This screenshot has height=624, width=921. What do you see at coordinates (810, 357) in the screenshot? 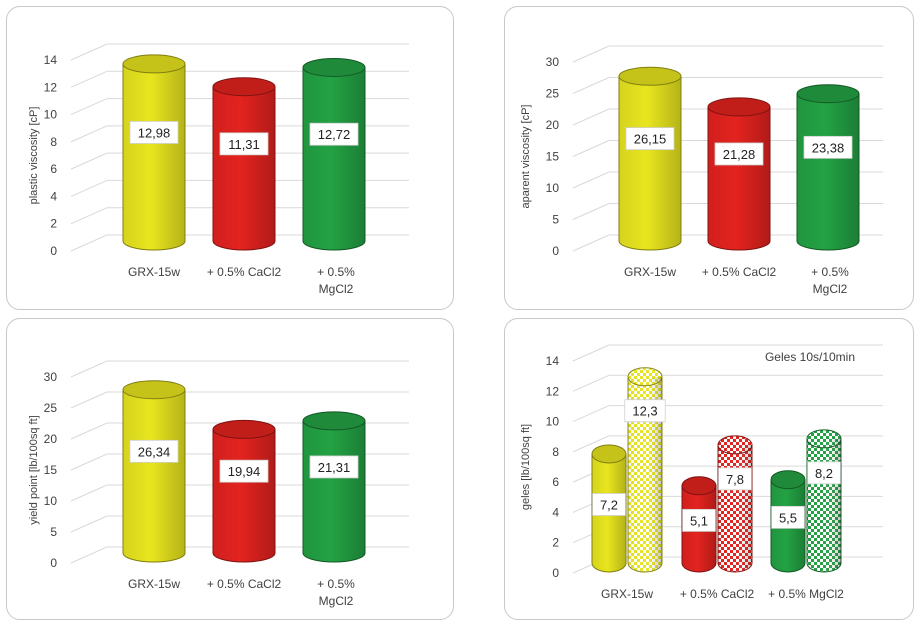
I see `chart-title: Geles 10s/10min` at bounding box center [810, 357].